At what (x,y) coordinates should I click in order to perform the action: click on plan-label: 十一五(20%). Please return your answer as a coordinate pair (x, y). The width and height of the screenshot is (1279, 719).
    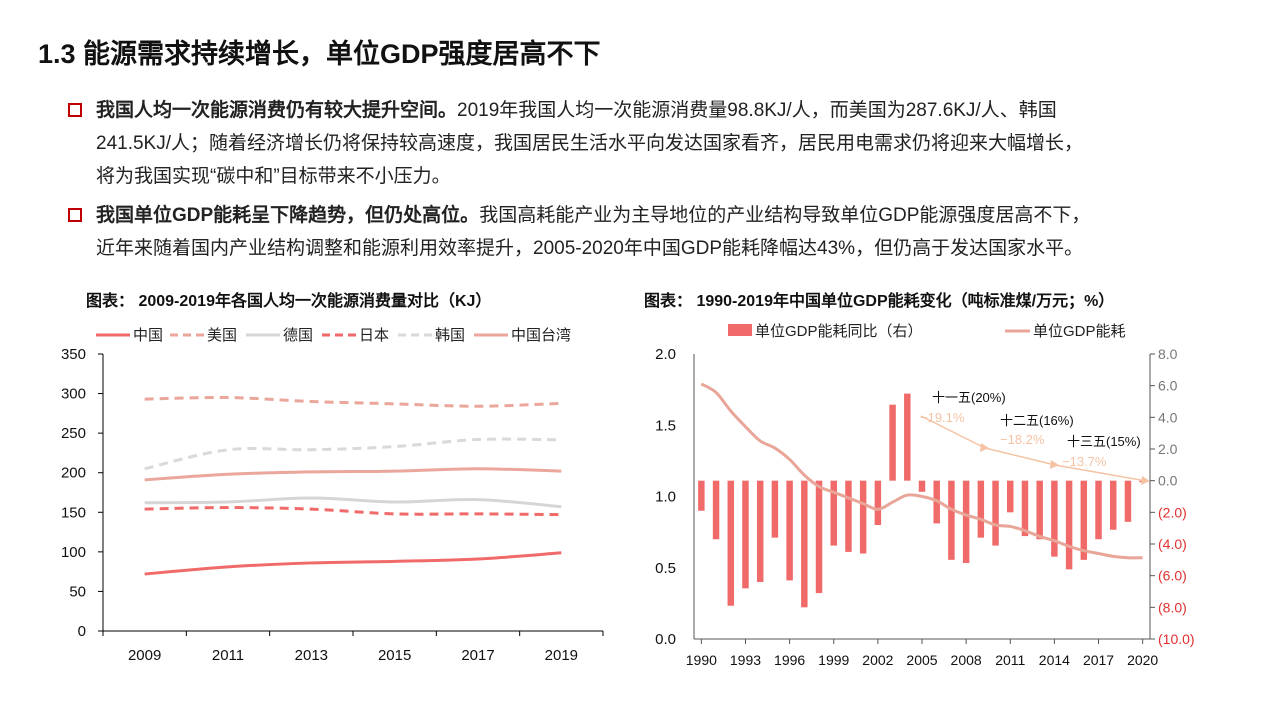
    Looking at the image, I should click on (969, 397).